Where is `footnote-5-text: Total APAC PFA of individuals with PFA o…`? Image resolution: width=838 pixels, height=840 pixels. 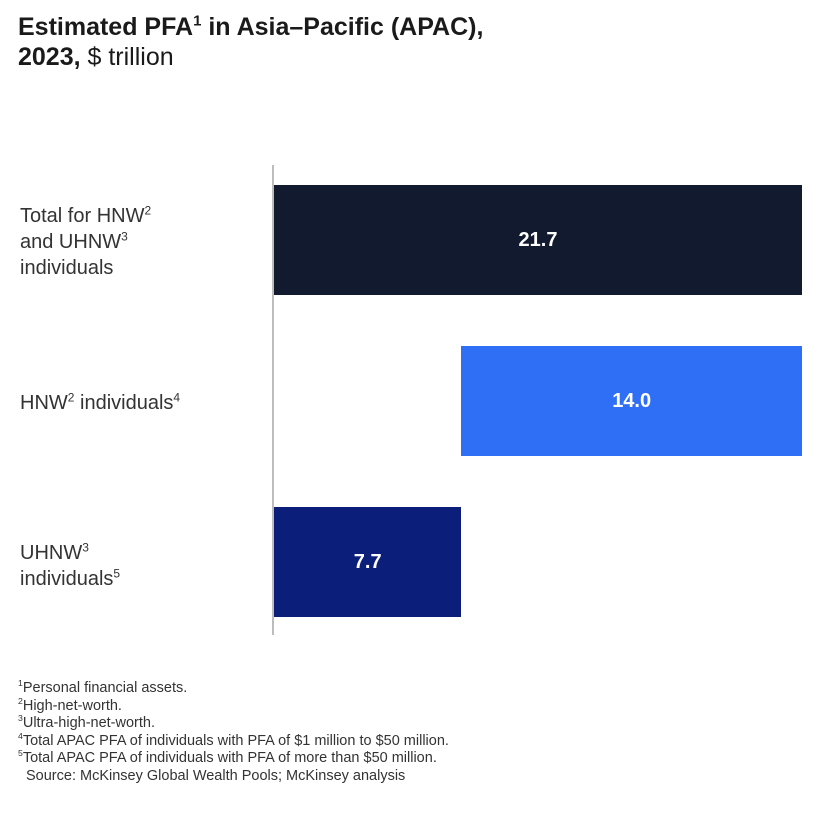 footnote-5-text: Total APAC PFA of individuals with PFA o… is located at coordinates (229, 758).